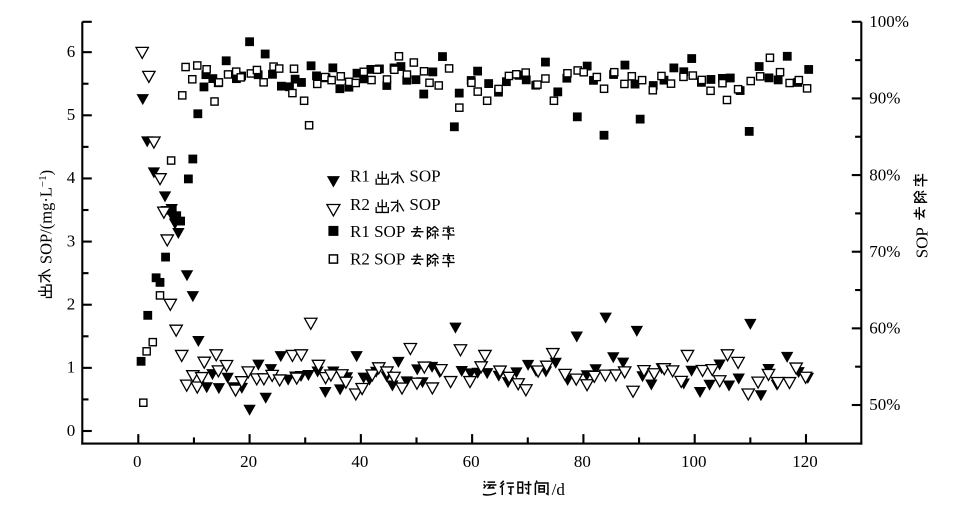  I want to click on svg-text: R2 SOP, so click(377, 259).